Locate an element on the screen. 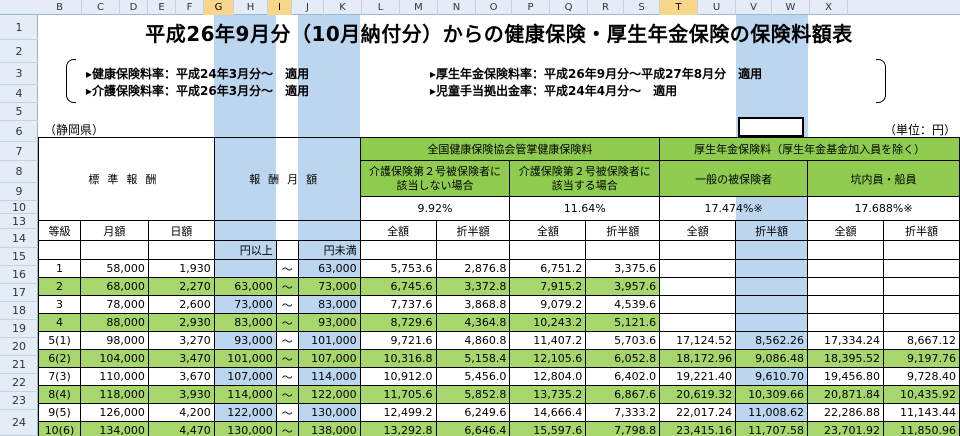 The image size is (960, 436). column-header-e: E is located at coordinates (162, 7).